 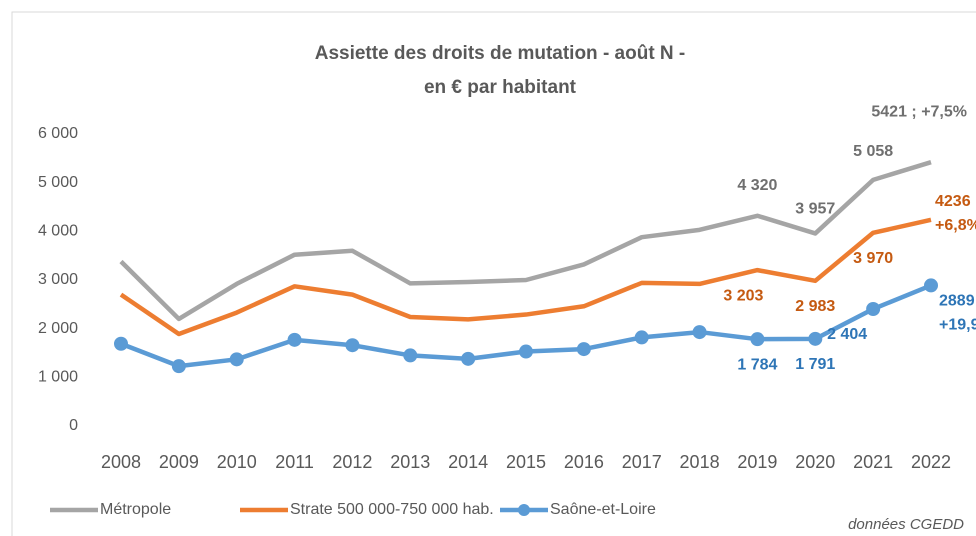 What do you see at coordinates (352, 462) in the screenshot?
I see `x-tick-label: 2012` at bounding box center [352, 462].